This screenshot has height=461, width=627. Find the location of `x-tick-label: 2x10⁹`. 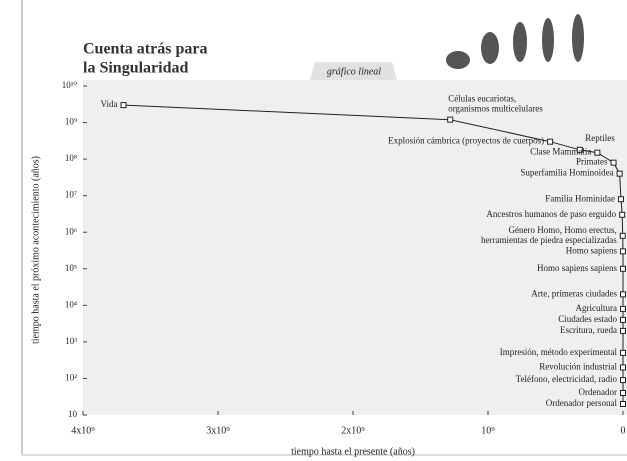

x-tick-label: 2x10⁹ is located at coordinates (353, 430).